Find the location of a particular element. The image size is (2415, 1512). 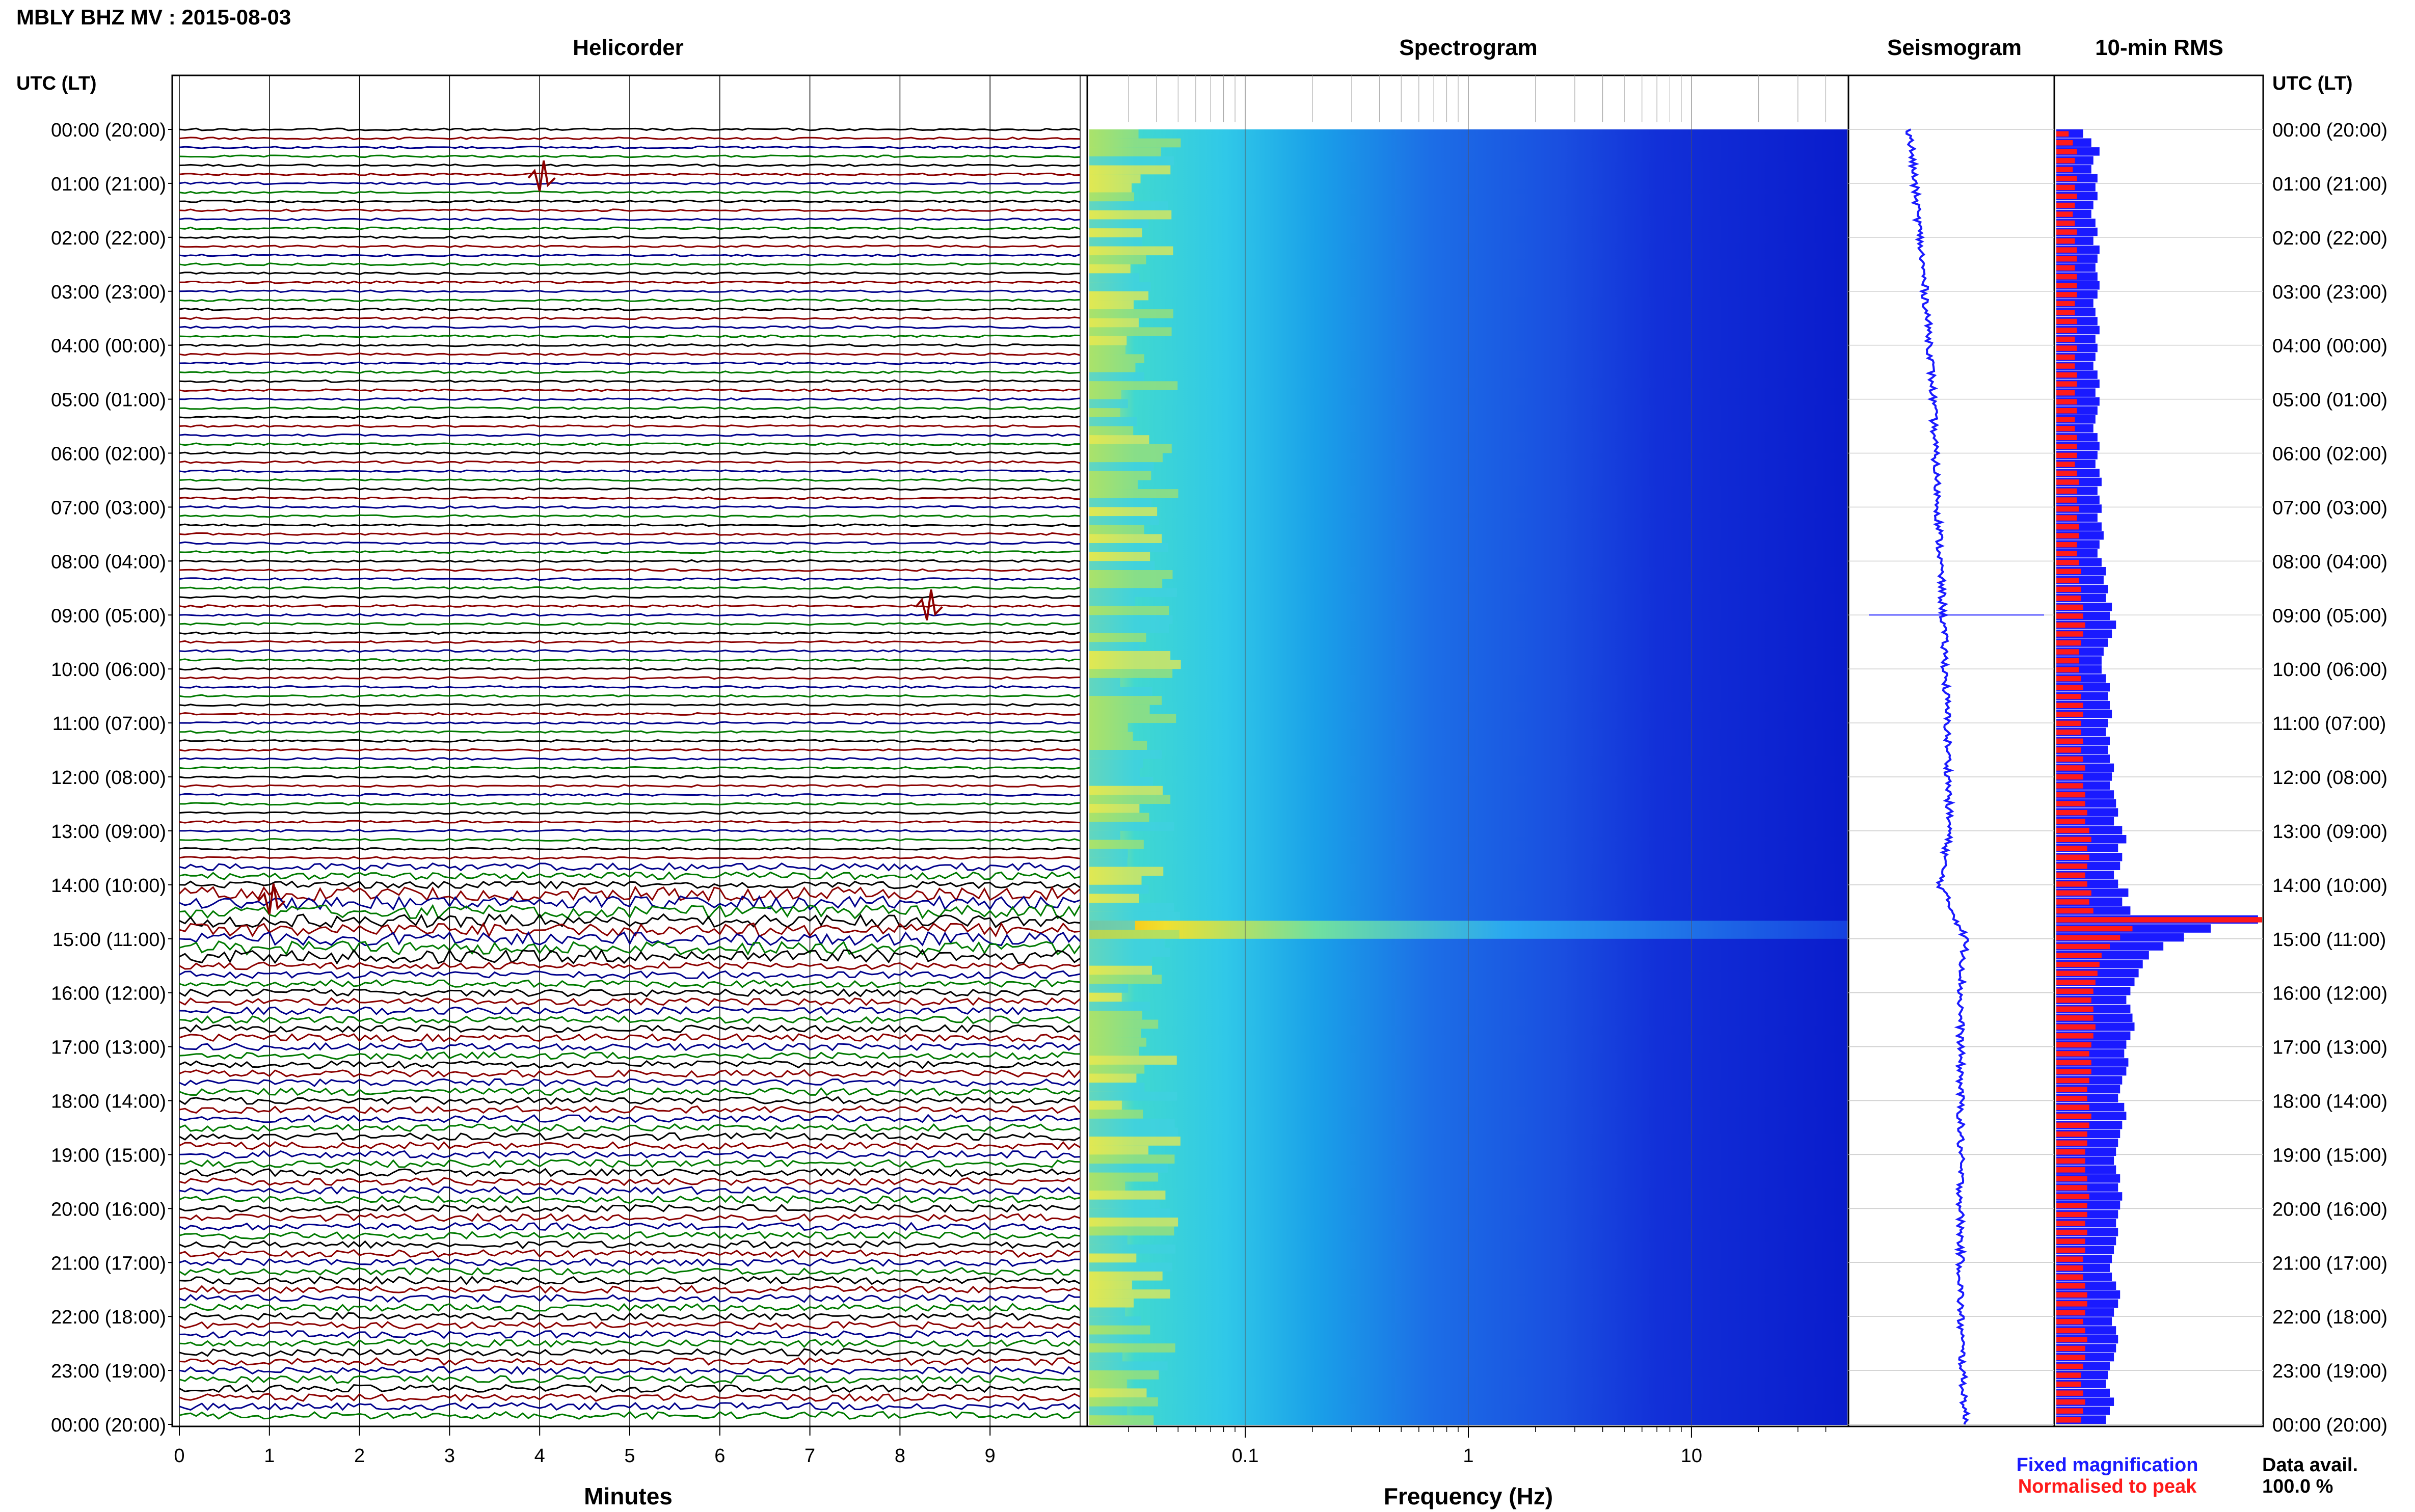

hour-label-right: 23:00 (19:00) is located at coordinates (2330, 1371).